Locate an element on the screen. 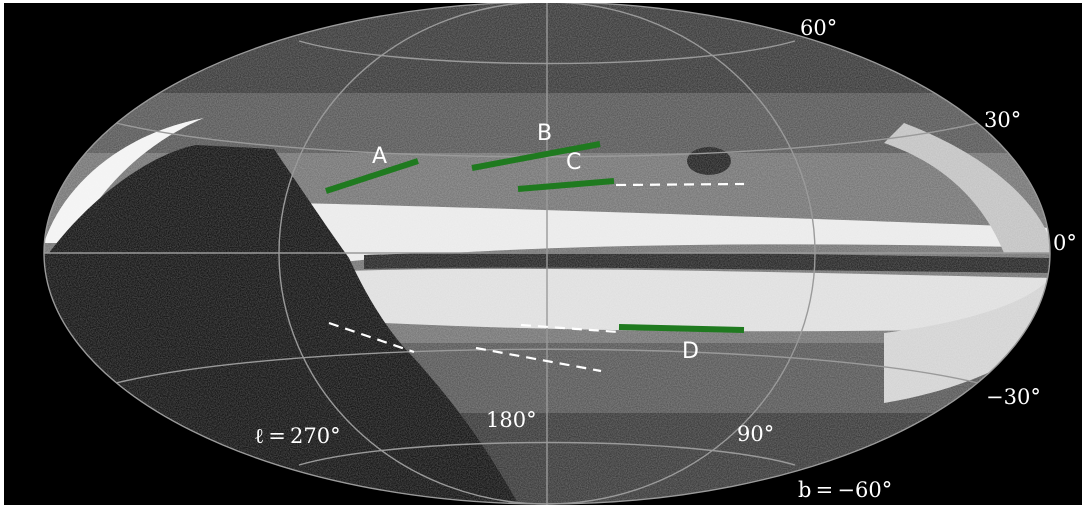 Image resolution: width=1086 pixels, height=508 pixels. latitude-label-0: 0° is located at coordinates (1065, 243).